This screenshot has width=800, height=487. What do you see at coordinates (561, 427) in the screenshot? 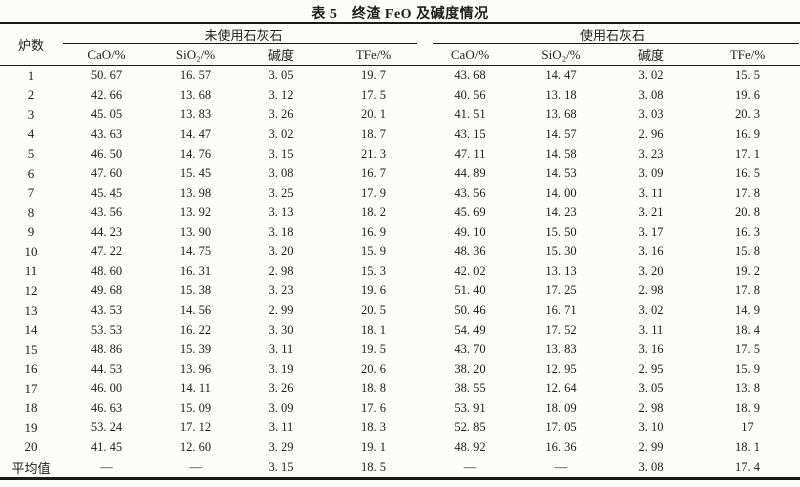
I see `table-cell: 17. 05` at bounding box center [561, 427].